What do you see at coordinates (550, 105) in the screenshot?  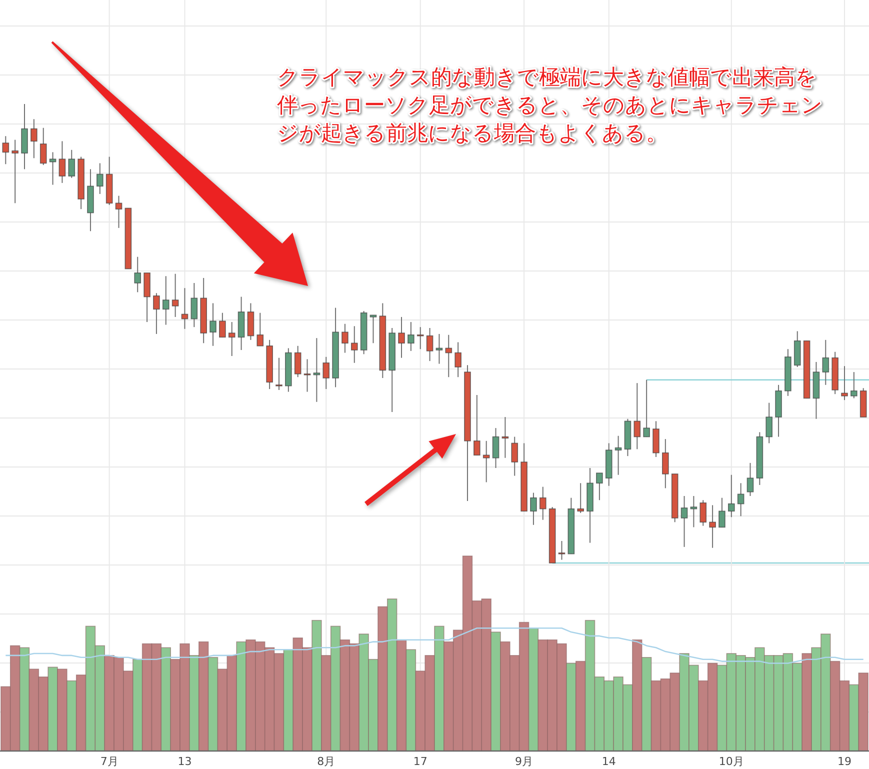 I see `annotation: クライマックス的な動きで極端に大きな値幅で出来高を伴ったローソク足ができると、そのあとにキャラチェンジが起きる前兆になる場合もよくある。` at bounding box center [550, 105].